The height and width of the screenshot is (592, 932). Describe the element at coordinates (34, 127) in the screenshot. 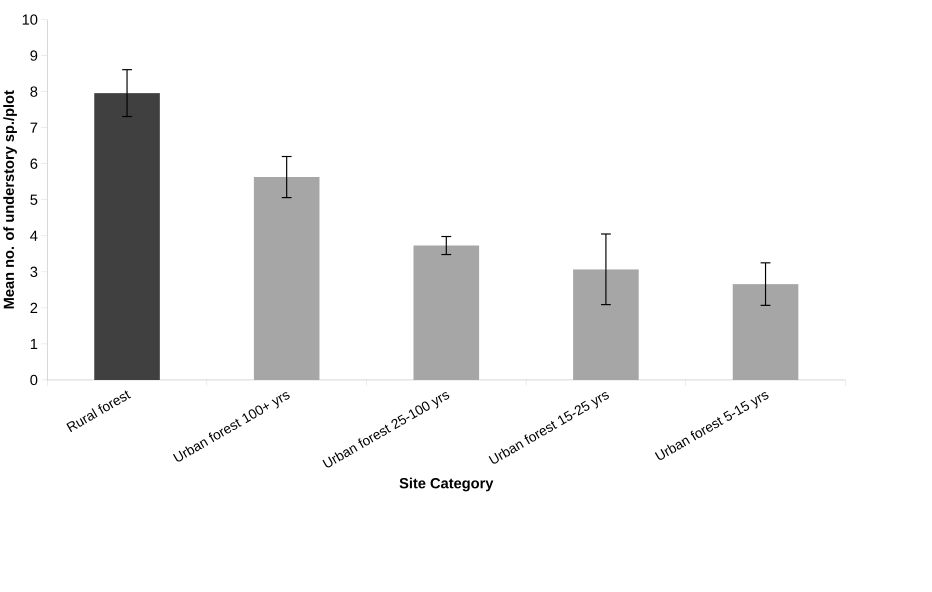

I see `y-tick-label: 7` at that location.